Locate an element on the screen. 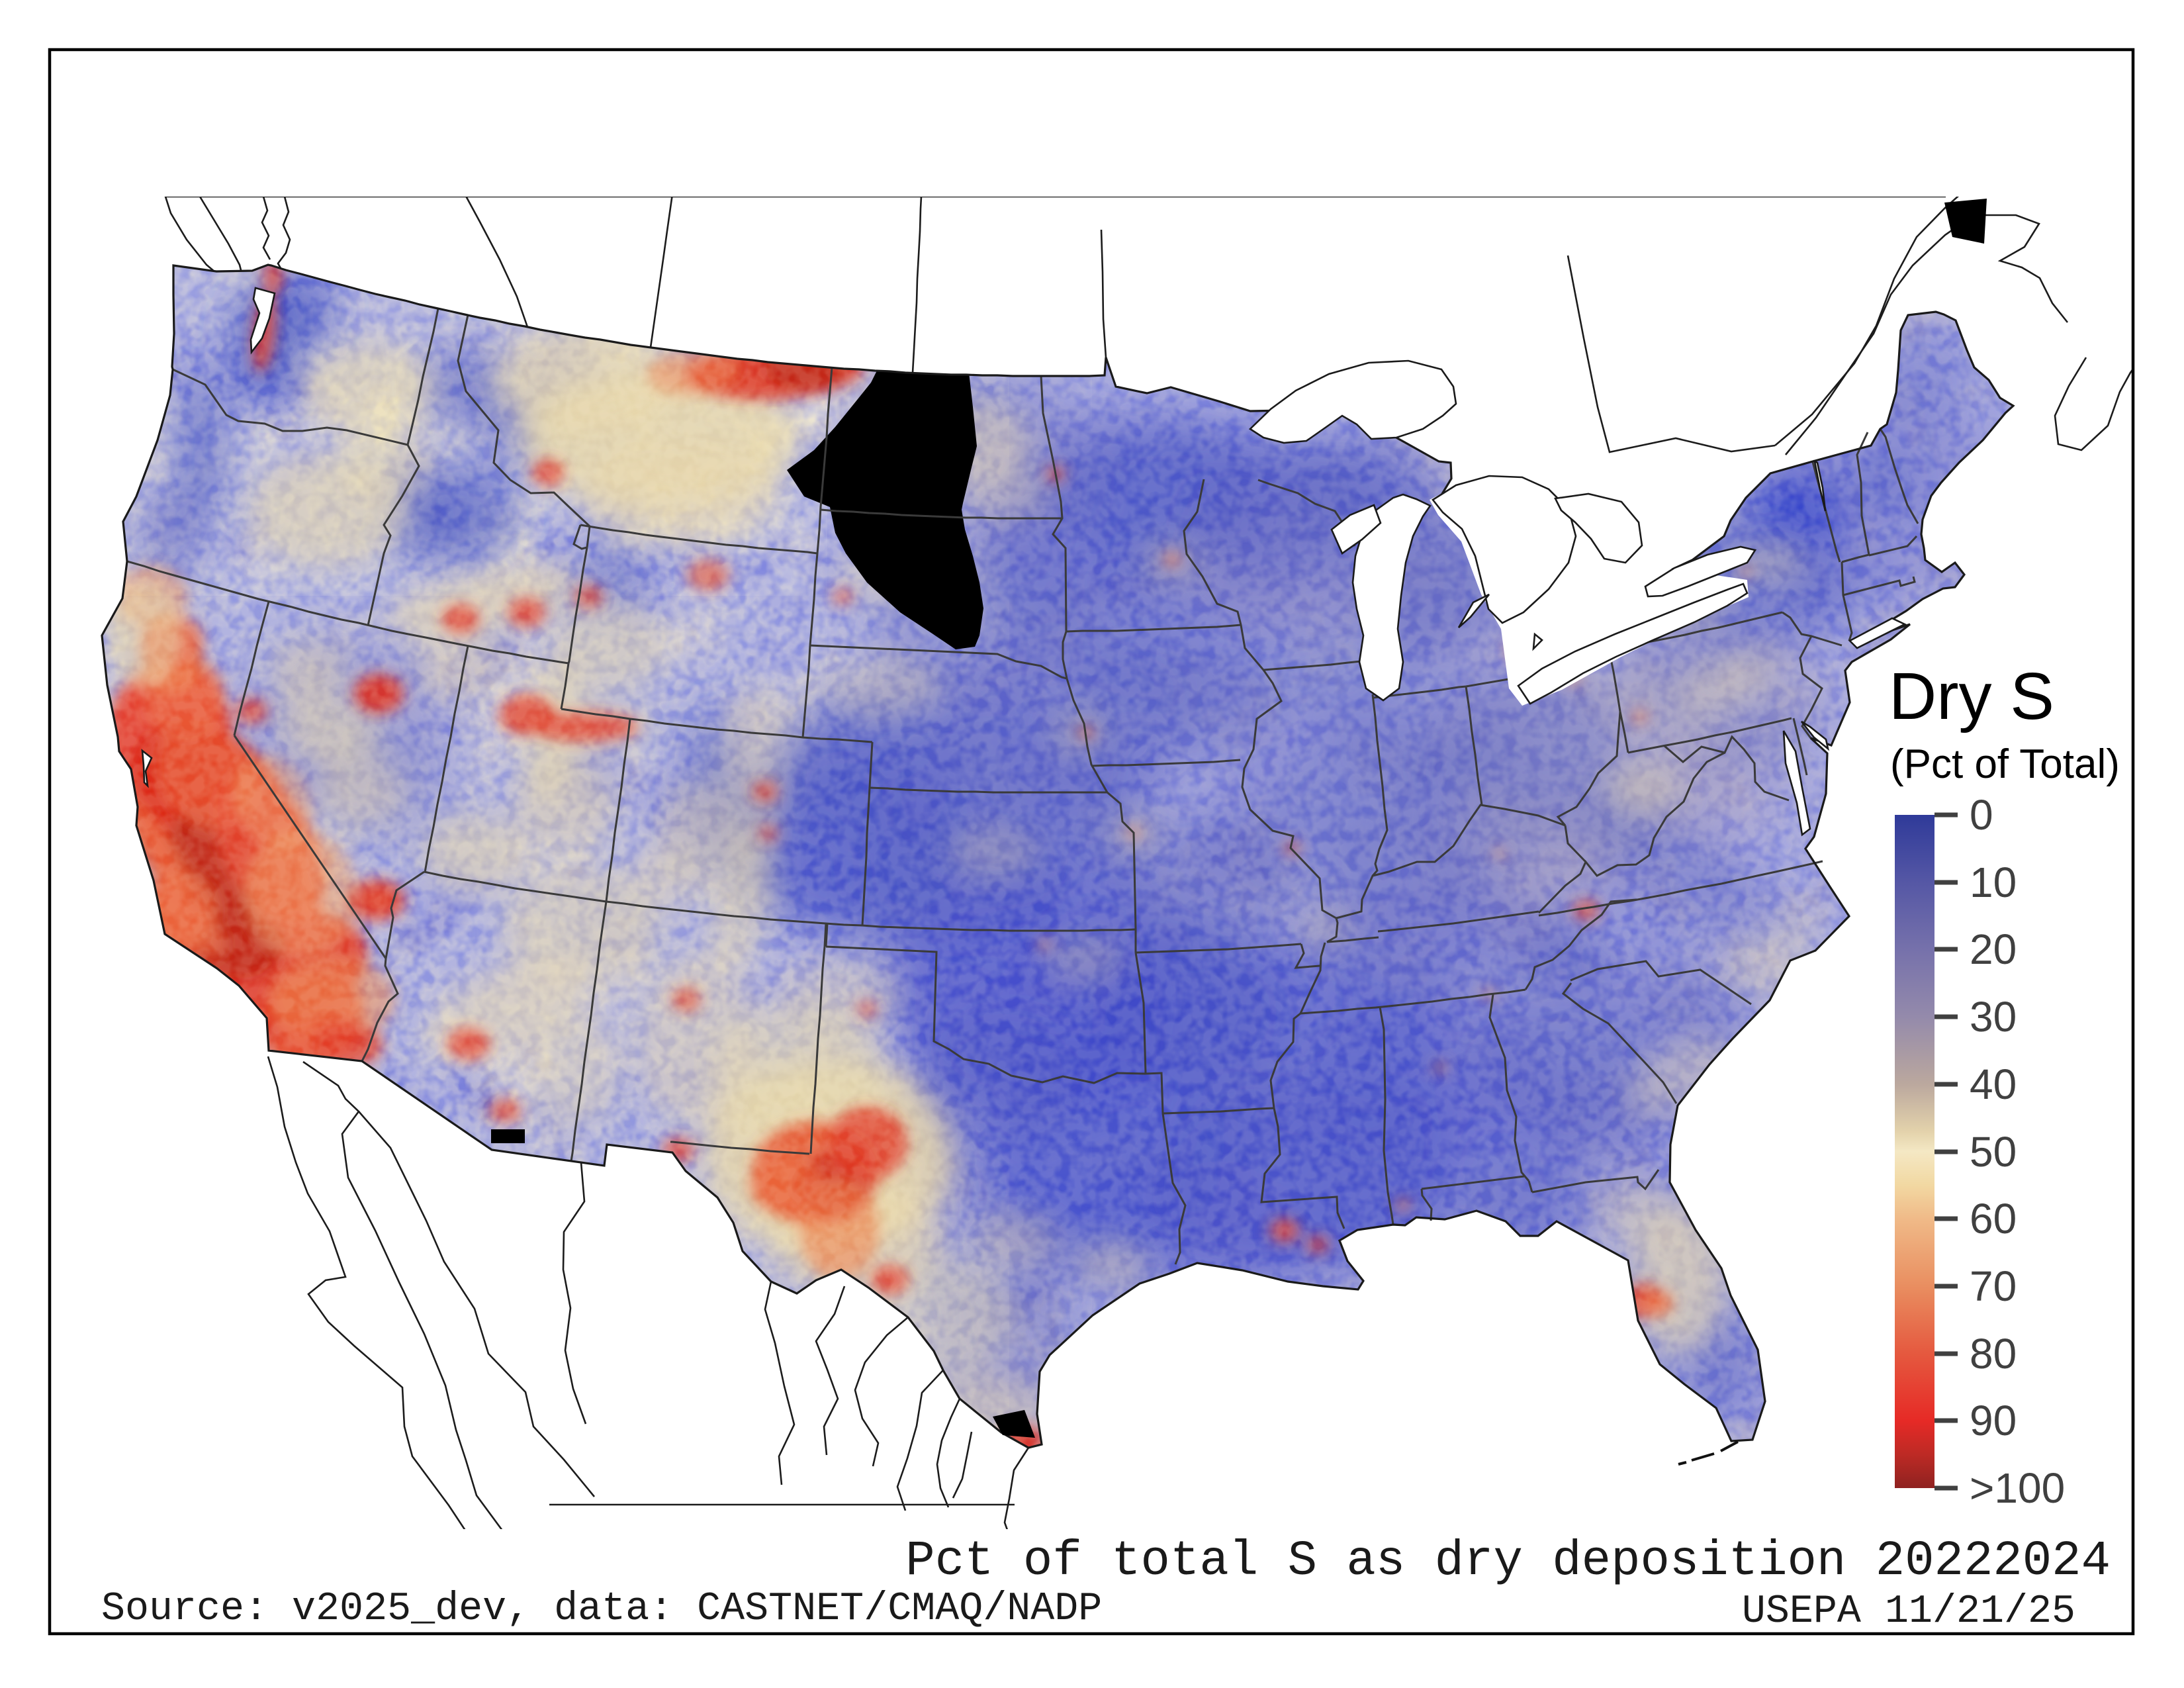  svg-text: USEPA 11/21/25 is located at coordinates (1908, 1611).